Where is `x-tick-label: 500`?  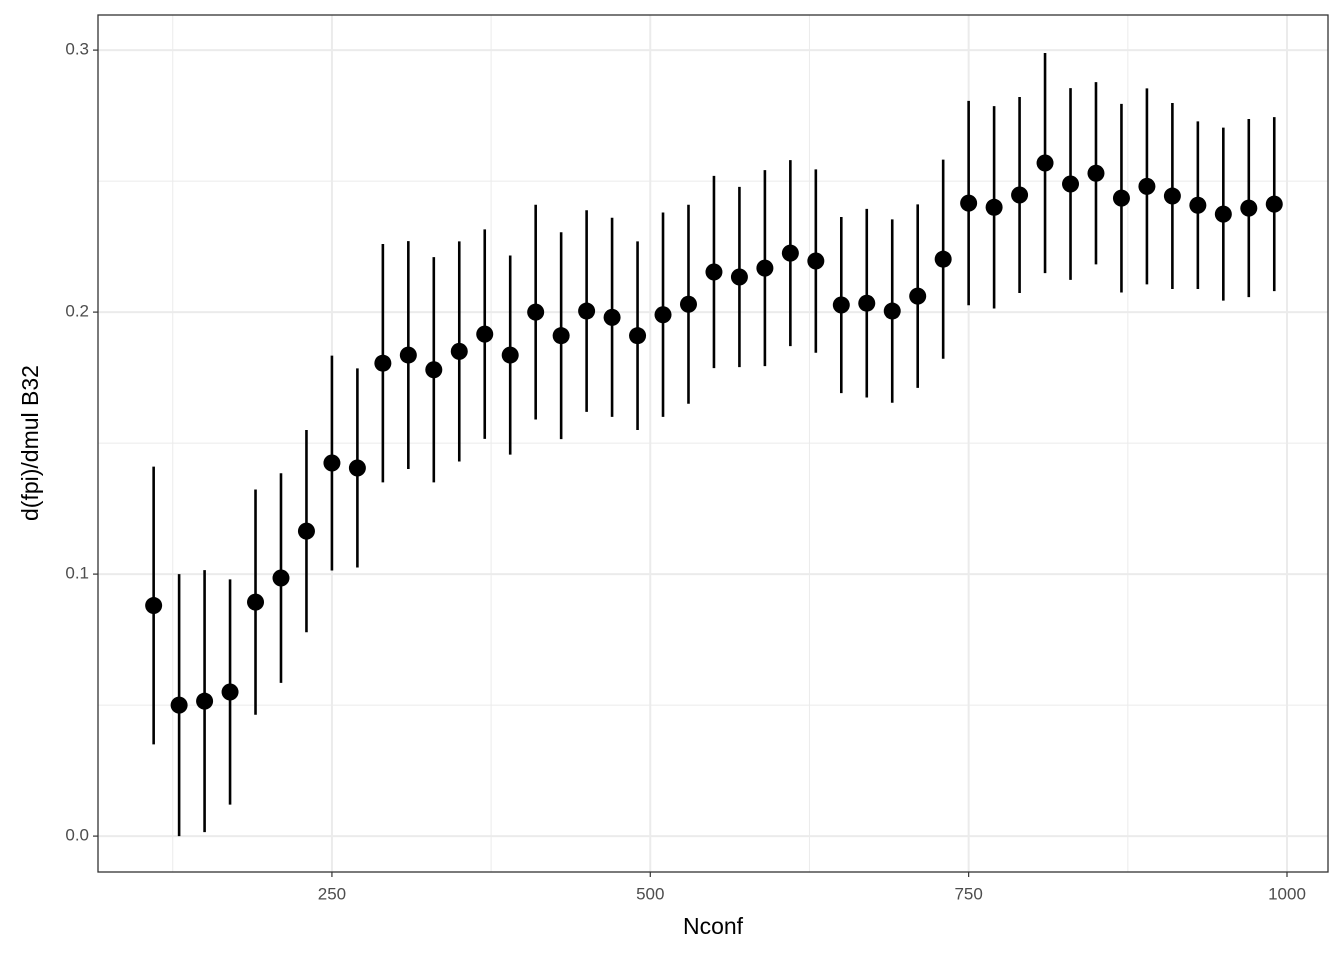 x-tick-label: 500 is located at coordinates (650, 893).